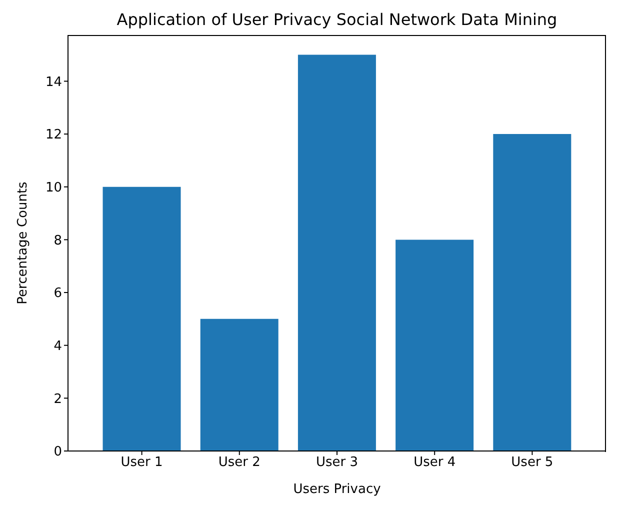 The width and height of the screenshot is (619, 505). What do you see at coordinates (141, 462) in the screenshot?
I see `x-tick-label: User 1` at bounding box center [141, 462].